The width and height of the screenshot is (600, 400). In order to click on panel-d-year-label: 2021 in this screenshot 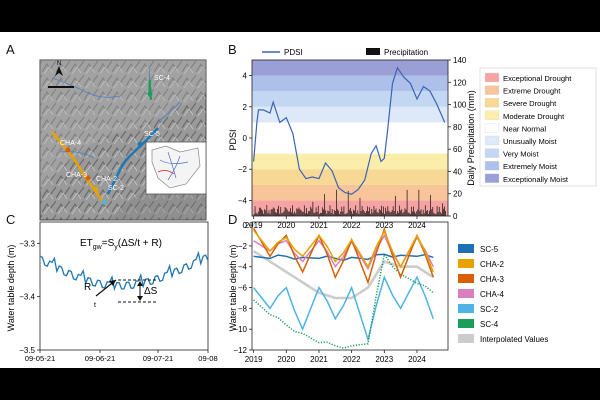, I will do `click(319, 359)`.